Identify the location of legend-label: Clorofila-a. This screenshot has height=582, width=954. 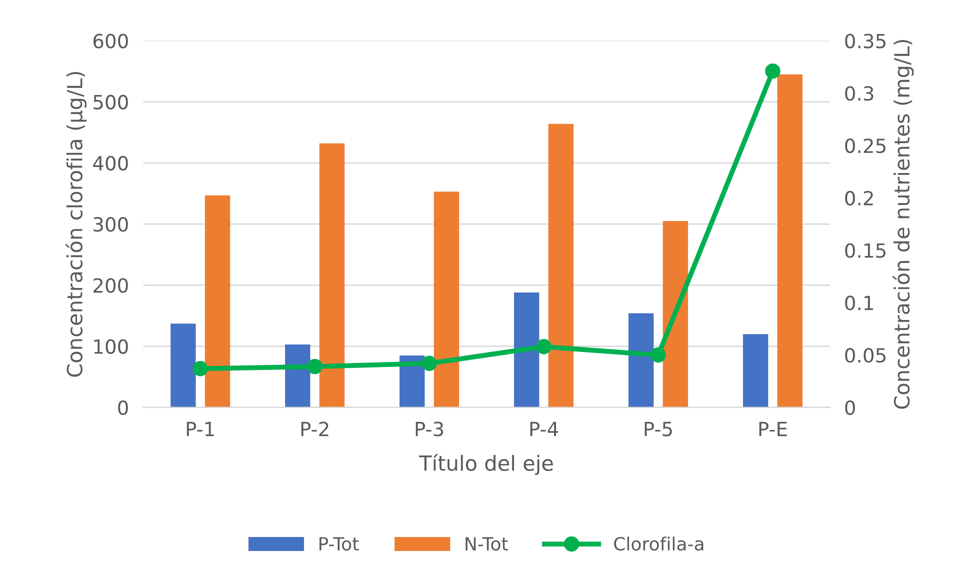
(659, 543).